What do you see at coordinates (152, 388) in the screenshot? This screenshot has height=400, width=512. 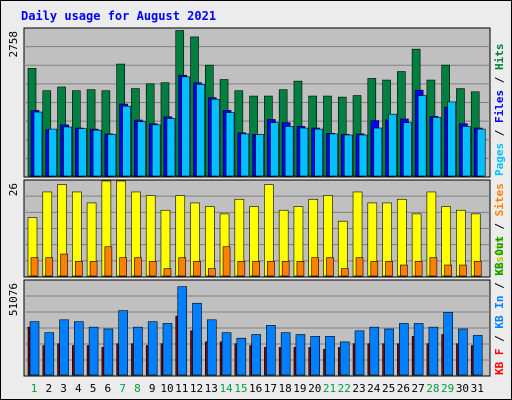 I see `x-tick-label: 9` at bounding box center [152, 388].